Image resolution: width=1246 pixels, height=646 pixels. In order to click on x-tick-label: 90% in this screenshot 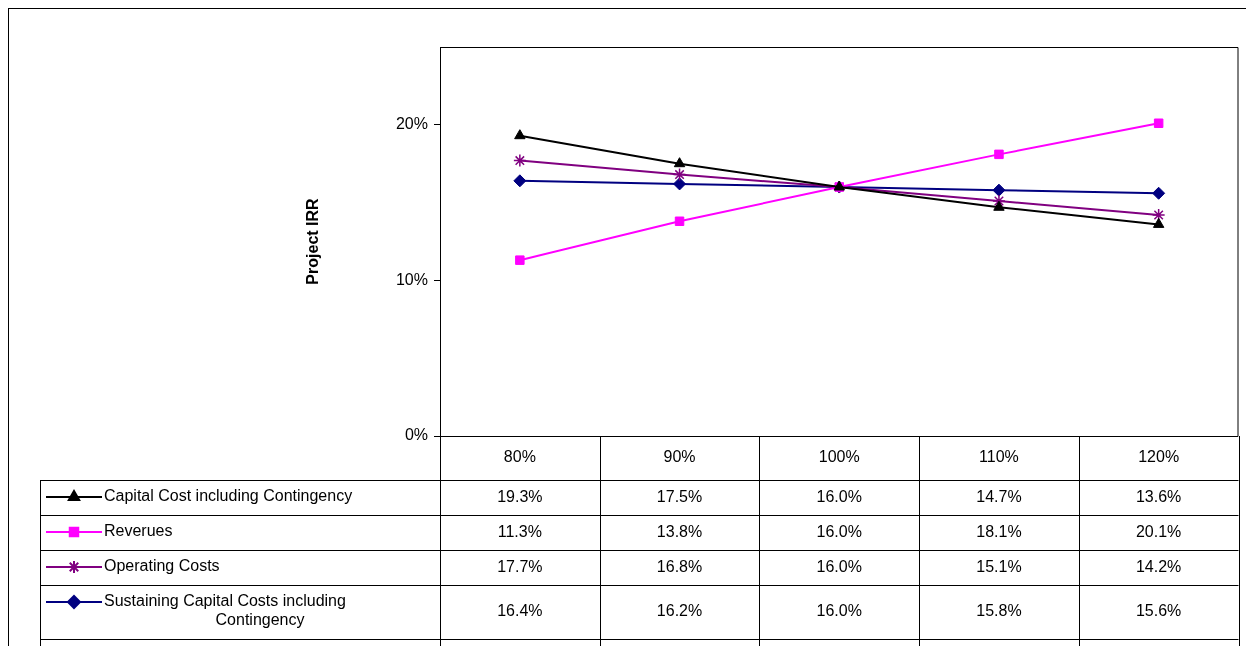, I will do `click(679, 457)`.